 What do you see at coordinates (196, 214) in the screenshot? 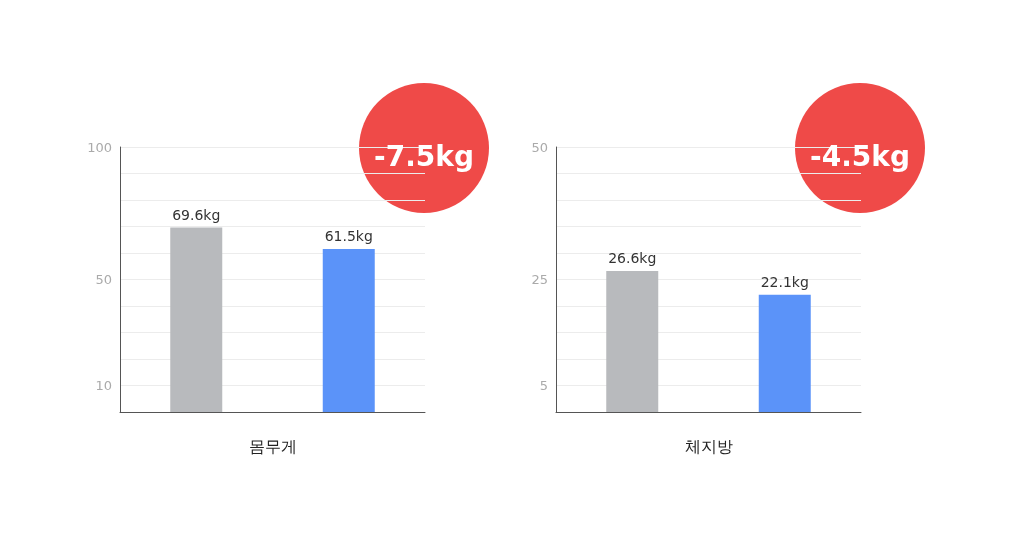
I see `data-label: 69.6kg` at bounding box center [196, 214].